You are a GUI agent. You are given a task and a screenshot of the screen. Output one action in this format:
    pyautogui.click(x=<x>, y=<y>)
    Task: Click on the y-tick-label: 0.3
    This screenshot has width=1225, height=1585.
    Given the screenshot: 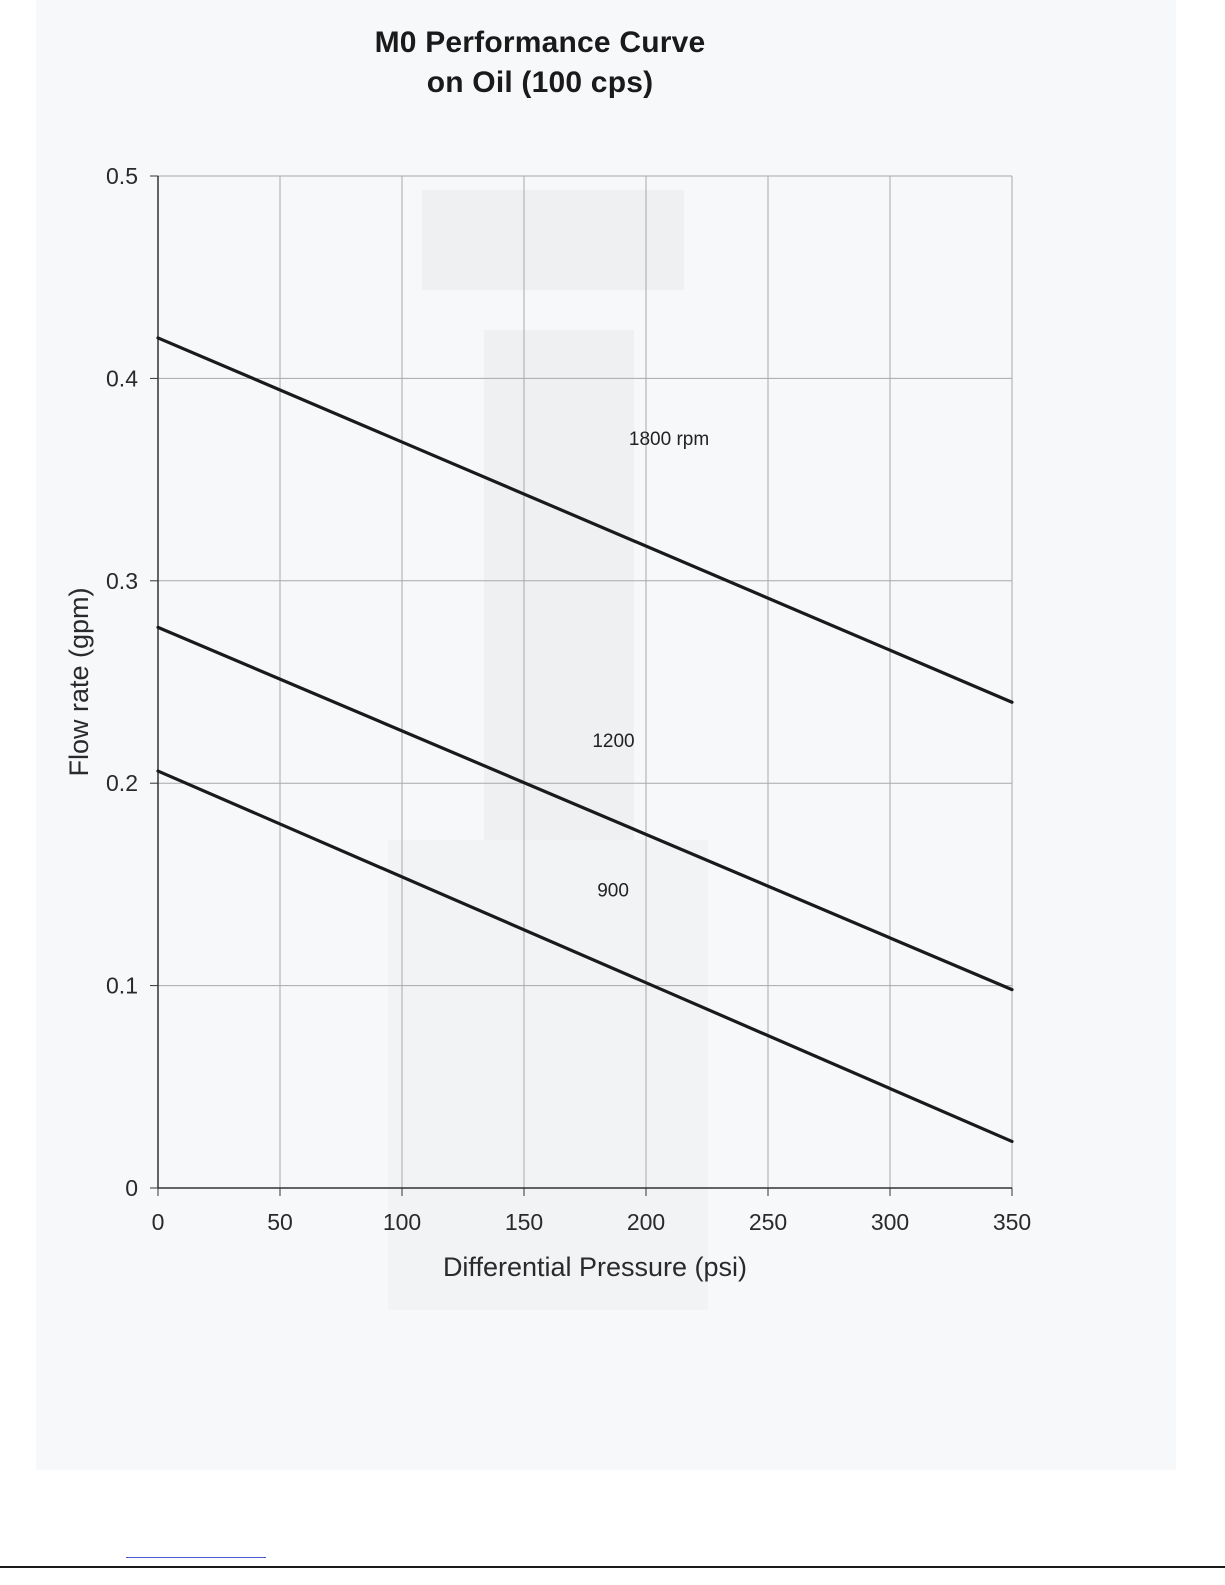 What is the action you would take?
    pyautogui.click(x=122, y=581)
    